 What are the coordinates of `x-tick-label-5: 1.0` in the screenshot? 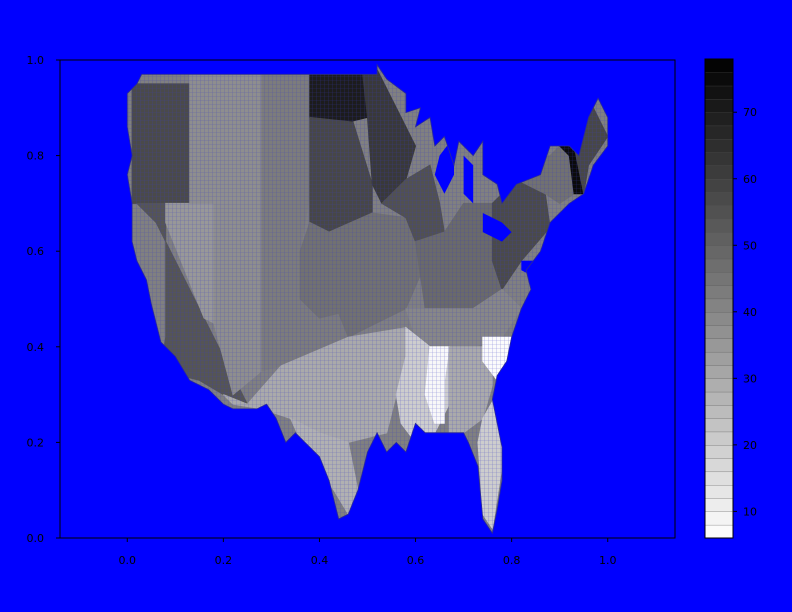 It's located at (608, 560).